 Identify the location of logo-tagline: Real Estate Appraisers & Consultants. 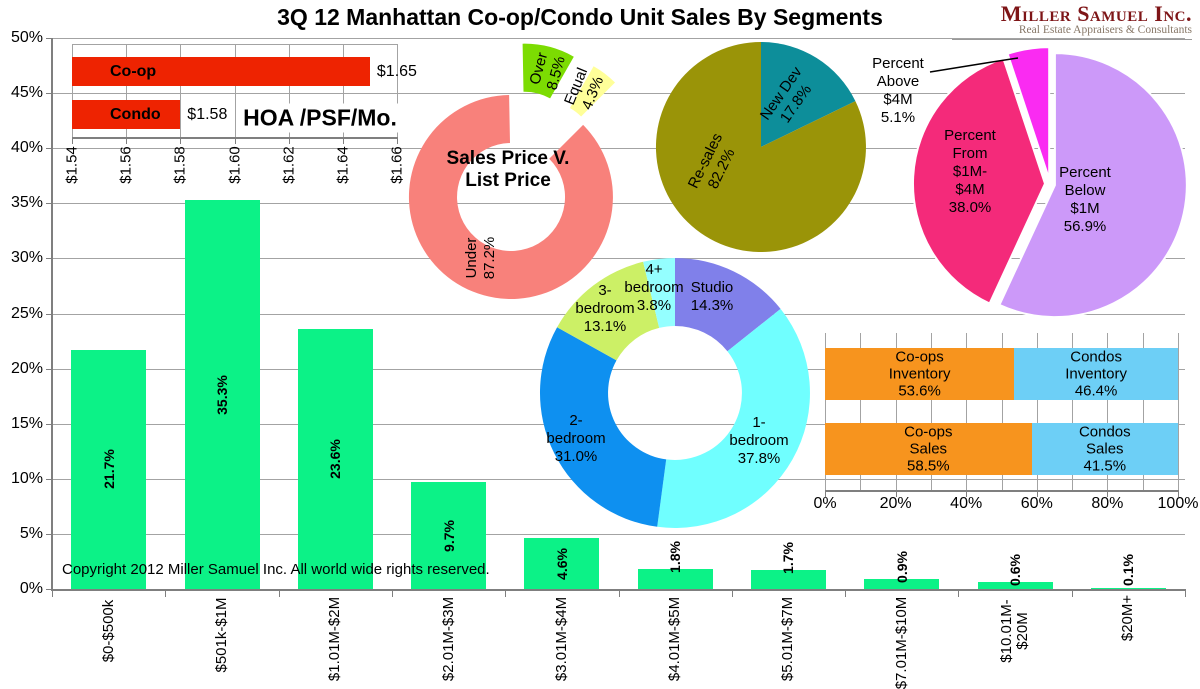
(1105, 30).